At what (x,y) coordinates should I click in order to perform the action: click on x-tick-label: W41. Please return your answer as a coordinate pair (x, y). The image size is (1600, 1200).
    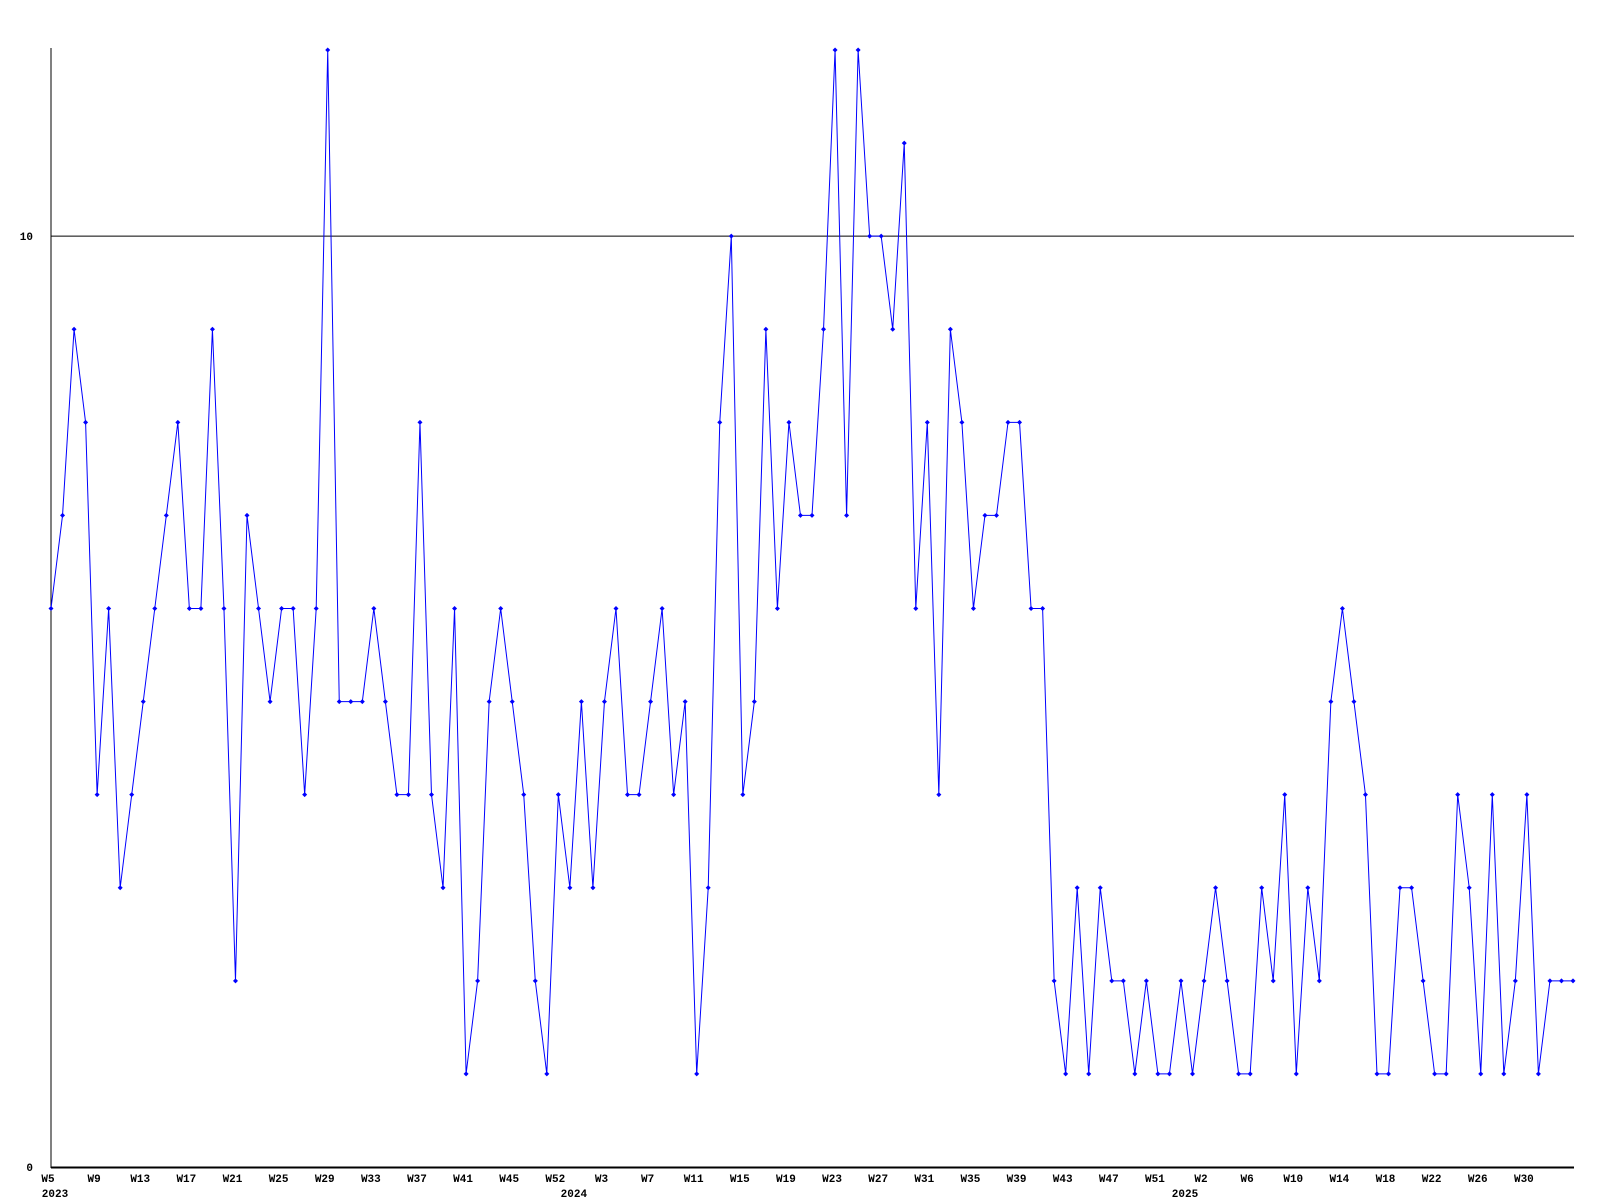
    Looking at the image, I should click on (463, 1180).